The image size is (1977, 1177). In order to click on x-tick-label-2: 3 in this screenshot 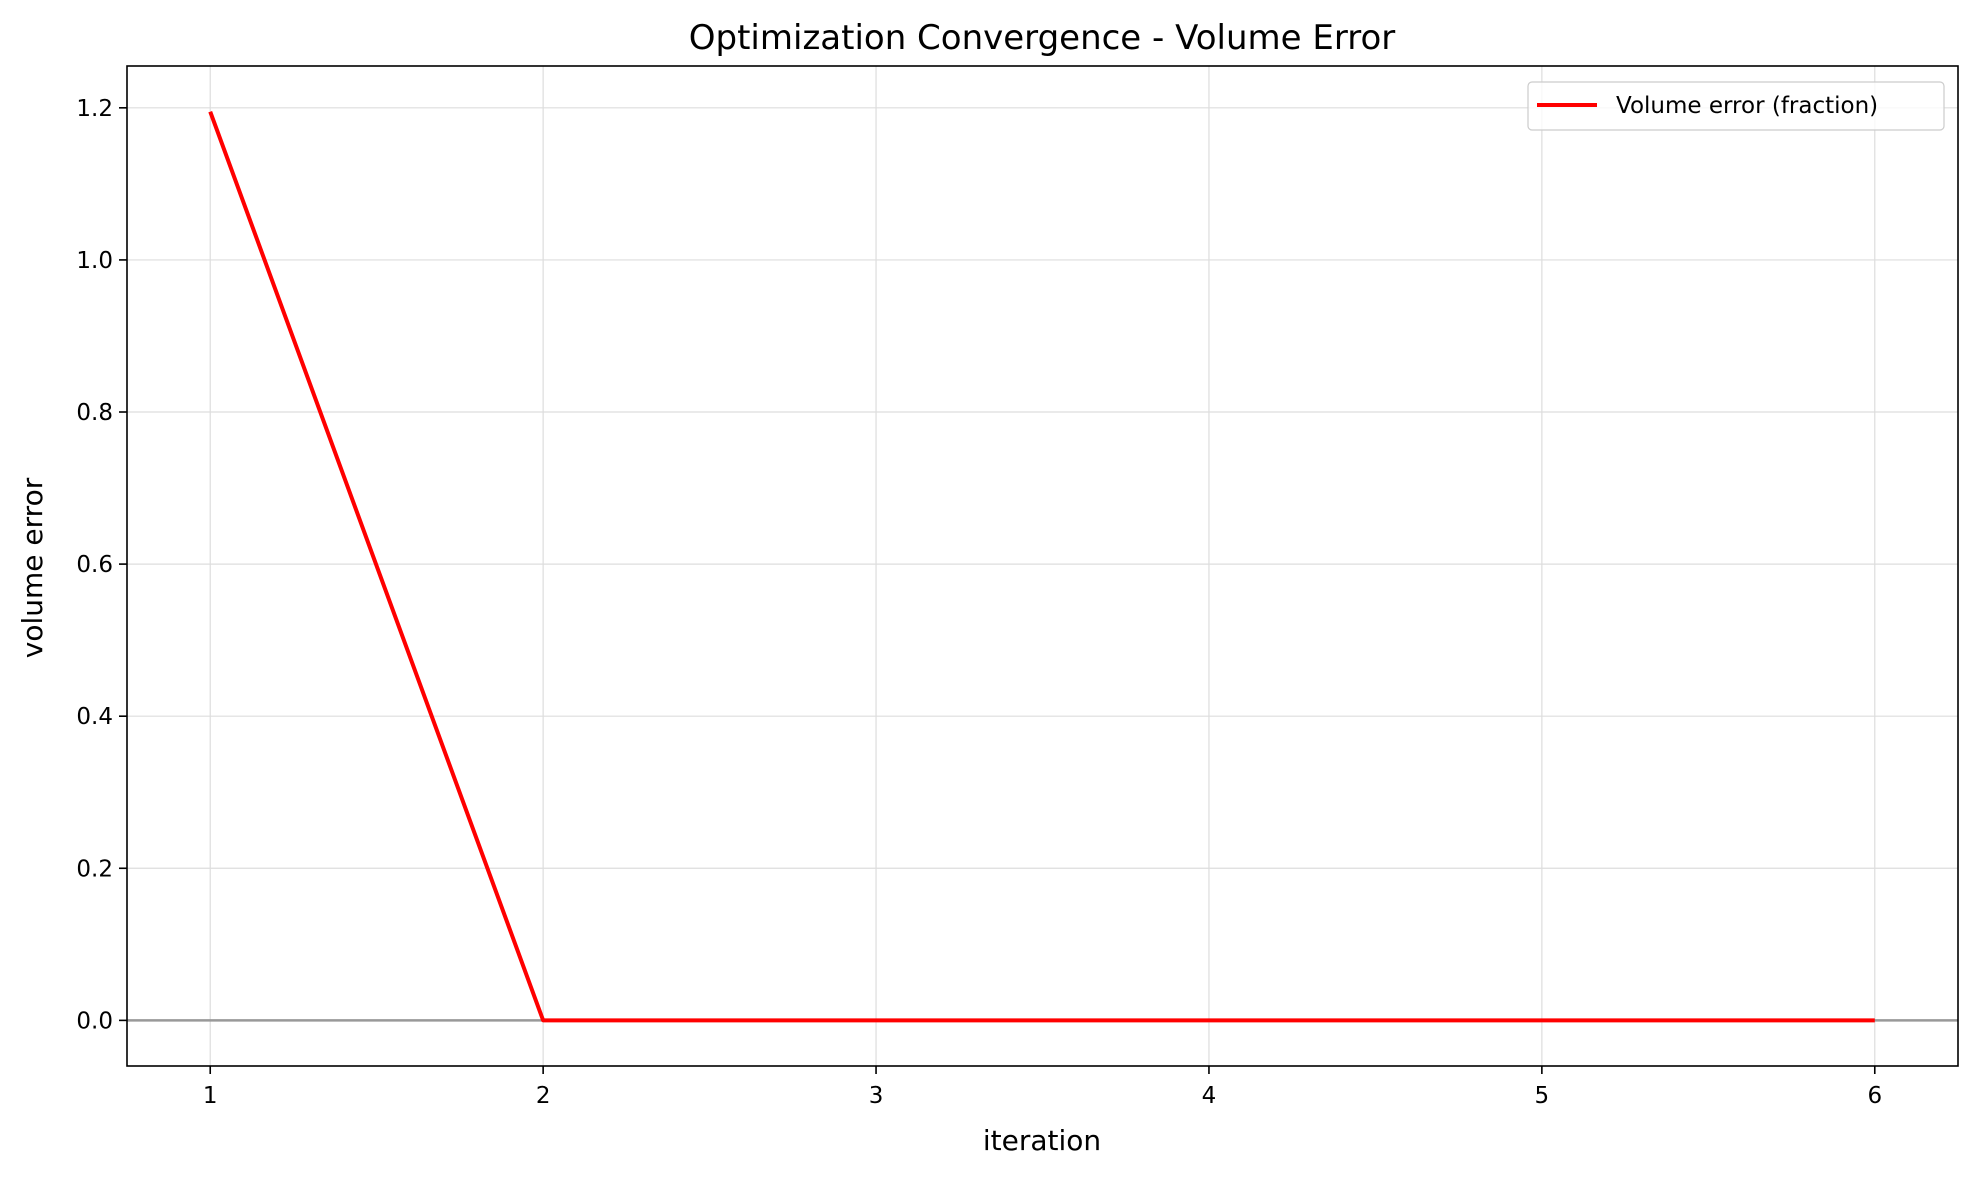, I will do `click(876, 1096)`.